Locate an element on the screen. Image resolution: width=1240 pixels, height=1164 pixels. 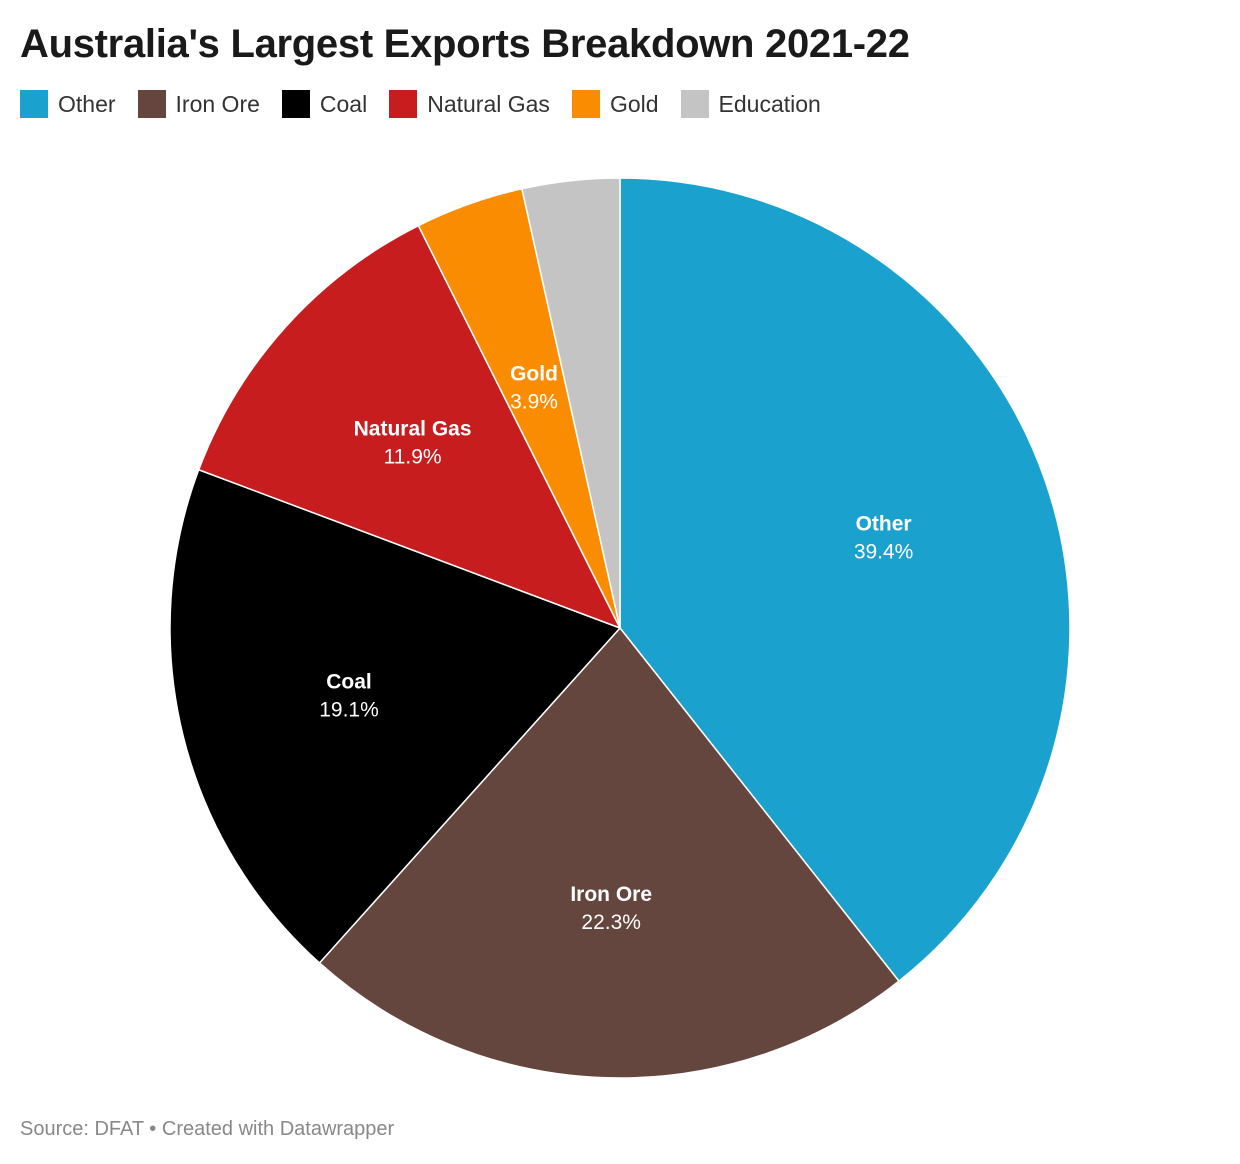
legend-item-gold: Gold is located at coordinates (615, 104).